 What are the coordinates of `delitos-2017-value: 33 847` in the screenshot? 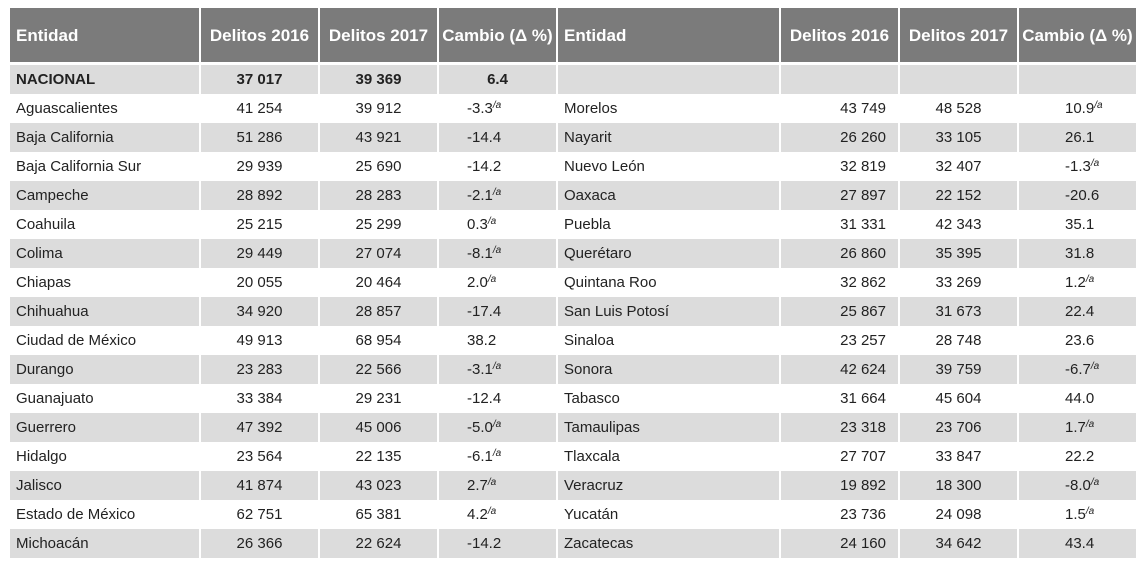 It's located at (958, 456).